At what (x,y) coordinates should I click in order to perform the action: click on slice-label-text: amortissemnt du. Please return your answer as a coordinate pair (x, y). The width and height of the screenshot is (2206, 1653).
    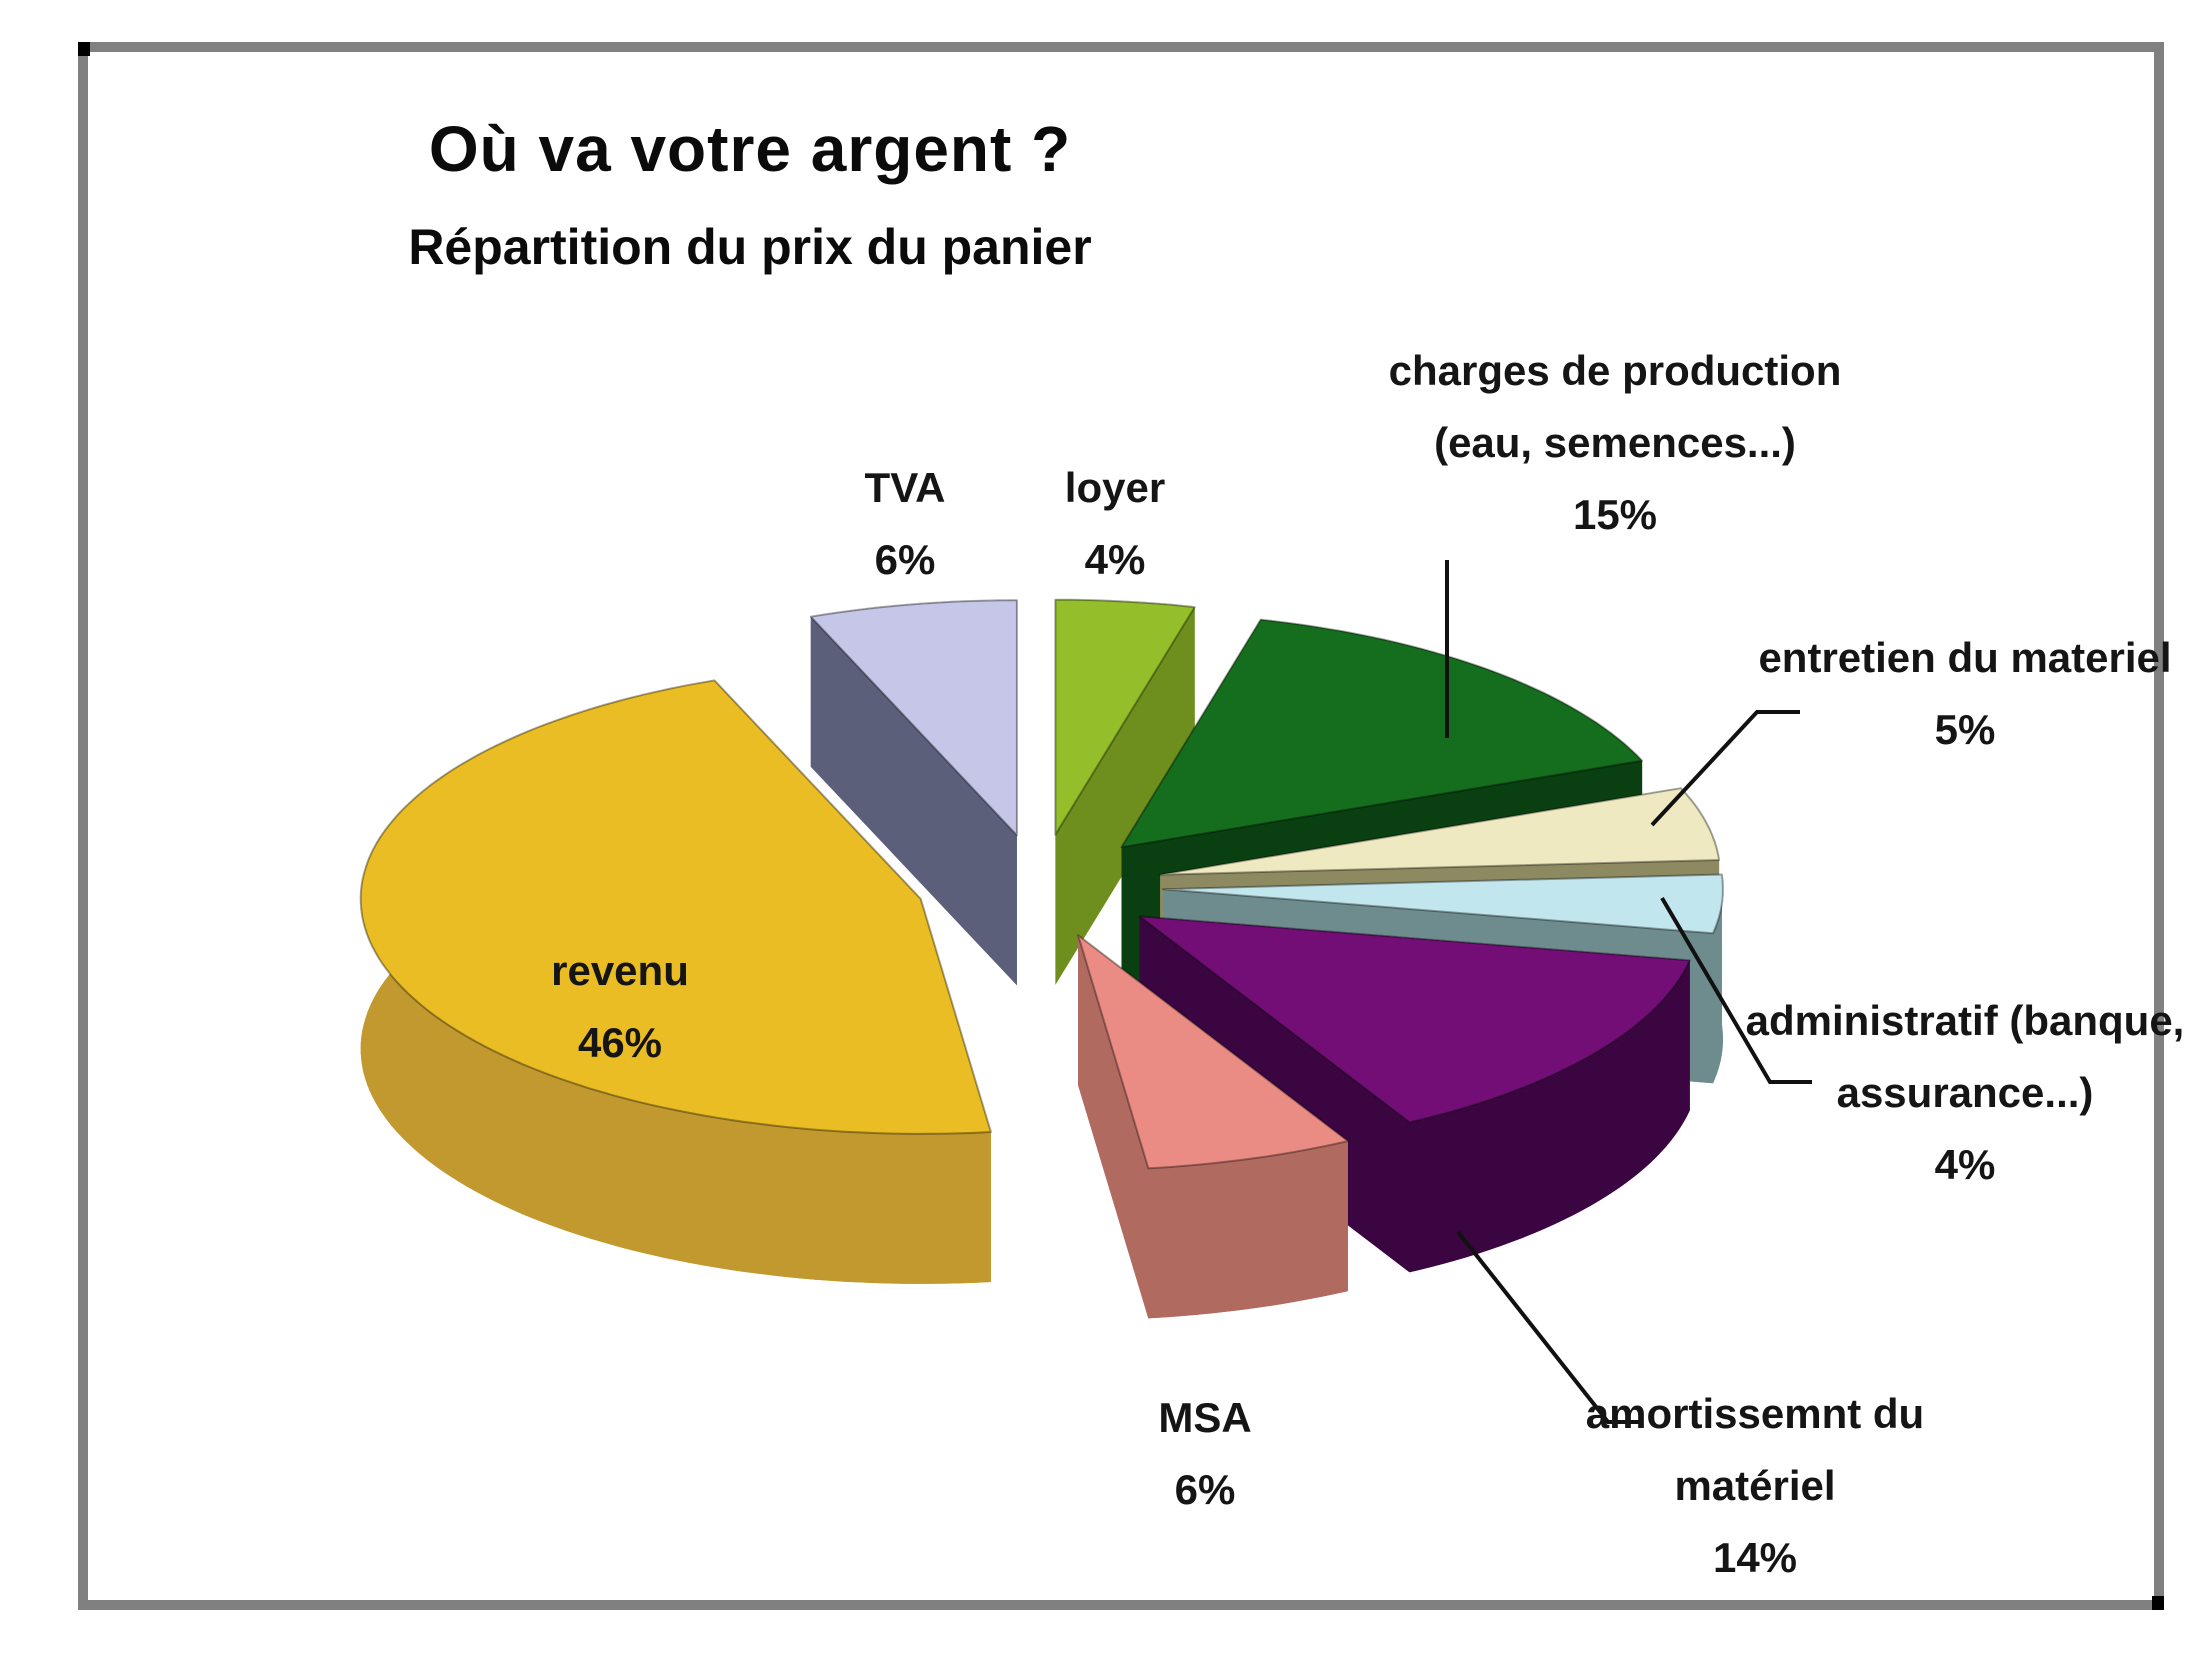
    Looking at the image, I should click on (1755, 1413).